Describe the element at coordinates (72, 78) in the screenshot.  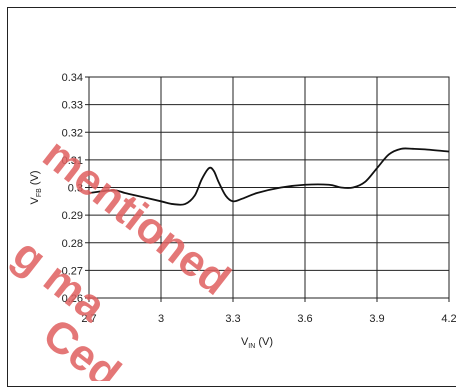
I see `y-tick-label: 0.34` at that location.